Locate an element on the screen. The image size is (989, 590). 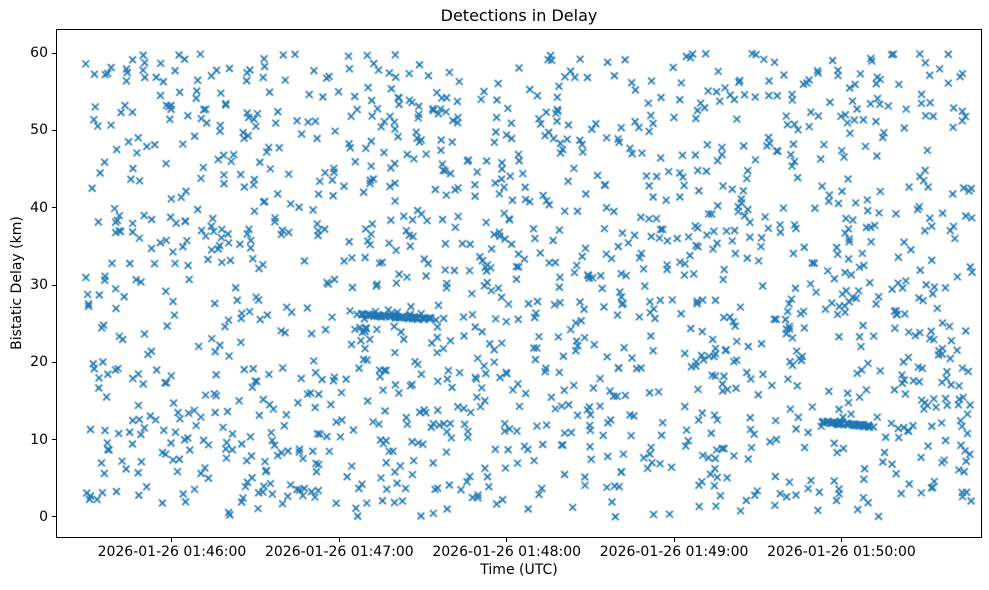
x-tick-label: 2026-01-26 01:47:00 is located at coordinates (339, 552).